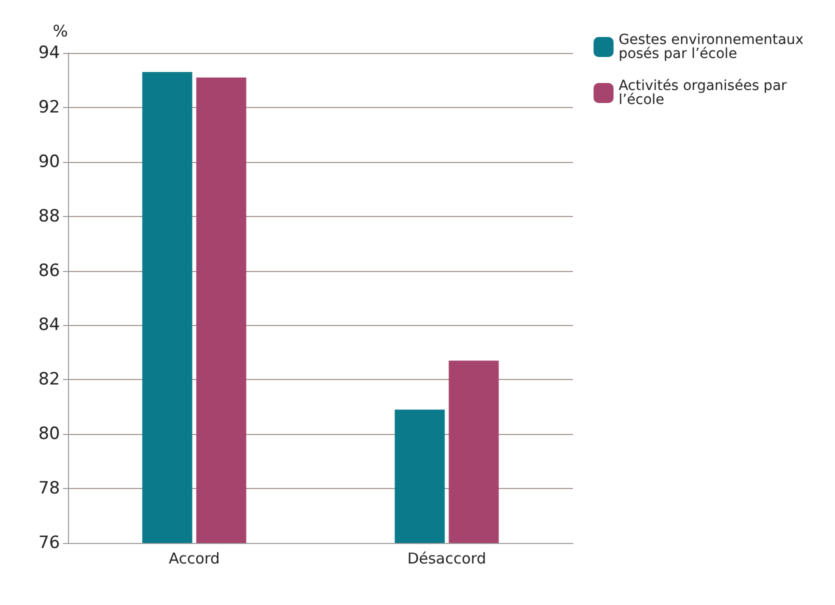  I want to click on y-axis-title: %, so click(60, 31).